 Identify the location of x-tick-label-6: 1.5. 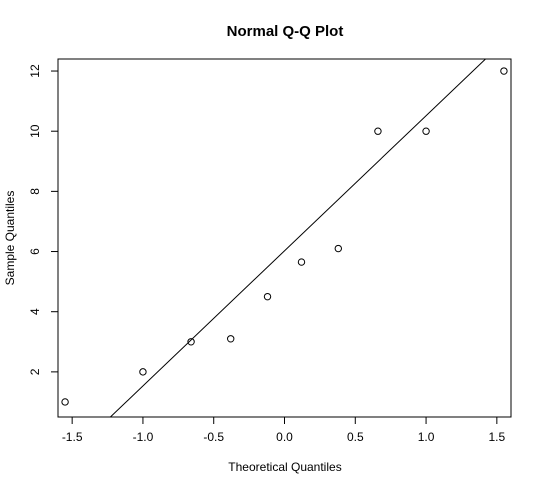
(497, 437).